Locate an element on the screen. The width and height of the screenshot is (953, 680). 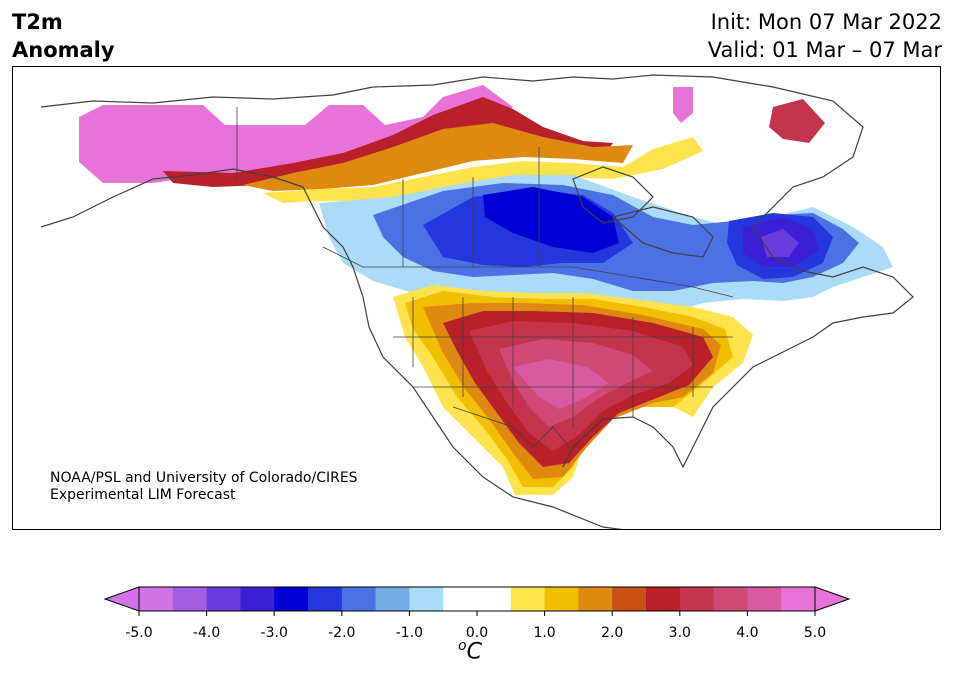
colorbar-tick-label: -3.0 is located at coordinates (274, 633).